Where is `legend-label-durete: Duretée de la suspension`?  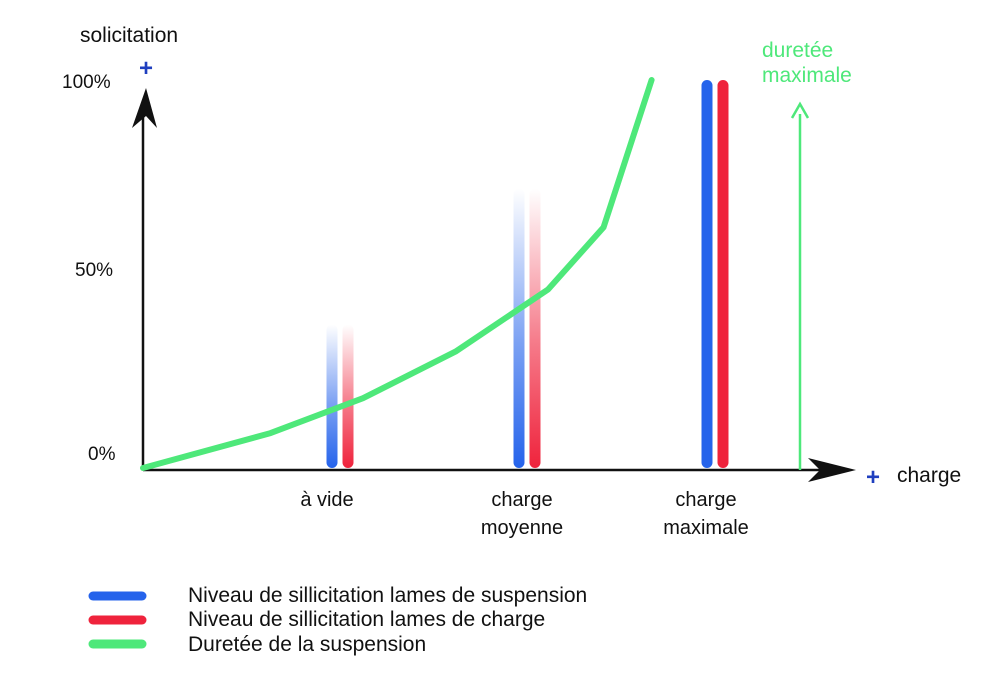
legend-label-durete: Duretée de la suspension is located at coordinates (307, 644).